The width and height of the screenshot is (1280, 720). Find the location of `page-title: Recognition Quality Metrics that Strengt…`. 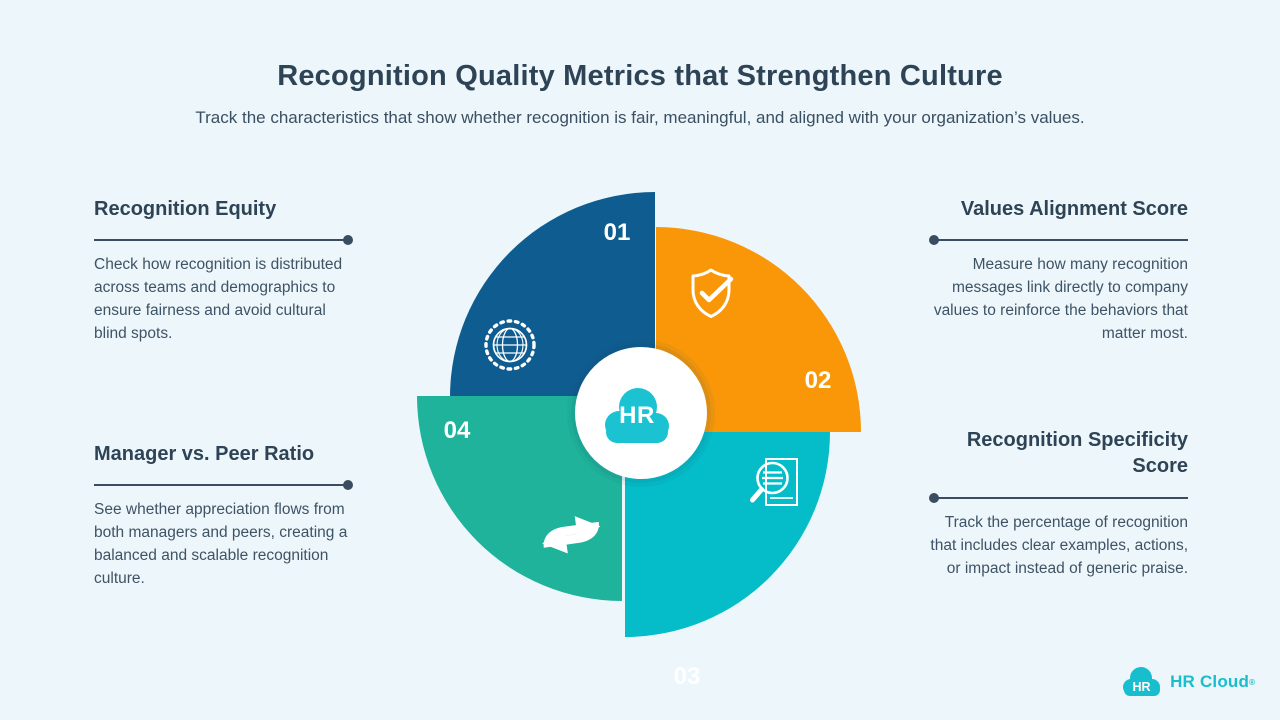

page-title: Recognition Quality Metrics that Strengt… is located at coordinates (640, 76).